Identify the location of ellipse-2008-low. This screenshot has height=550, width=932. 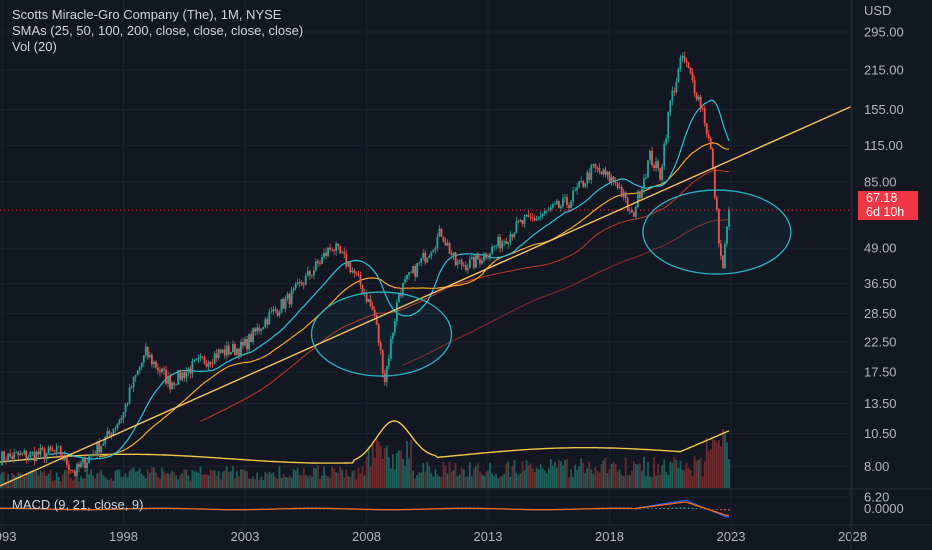
(381, 334).